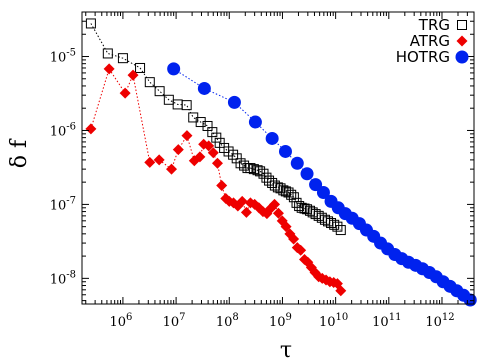 The height and width of the screenshot is (362, 486). Describe the element at coordinates (19, 153) in the screenshot. I see `y-axis-label: δ f` at that location.